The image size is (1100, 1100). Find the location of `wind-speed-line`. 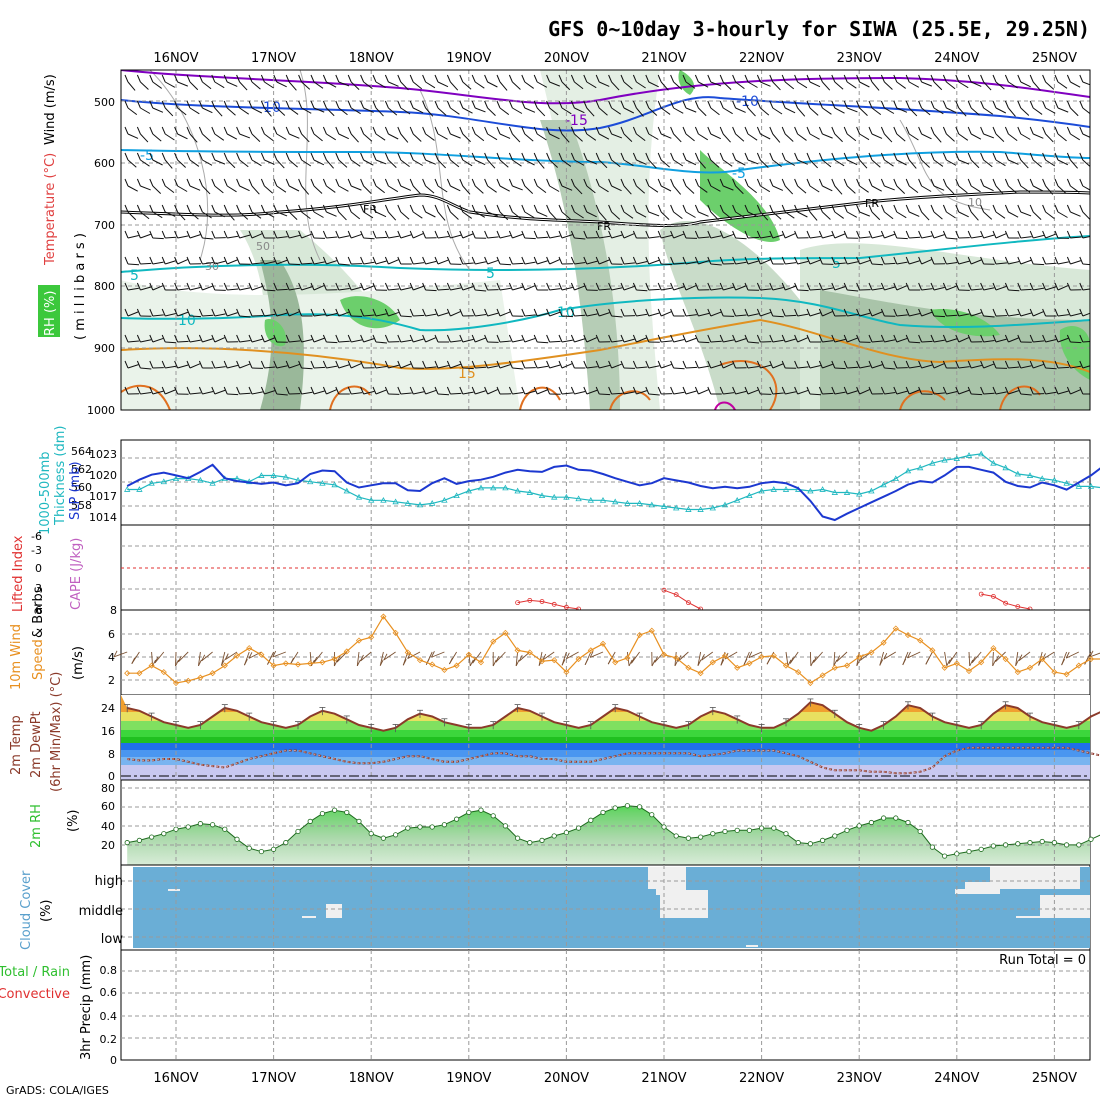

wind-speed-line is located at coordinates (613, 649).